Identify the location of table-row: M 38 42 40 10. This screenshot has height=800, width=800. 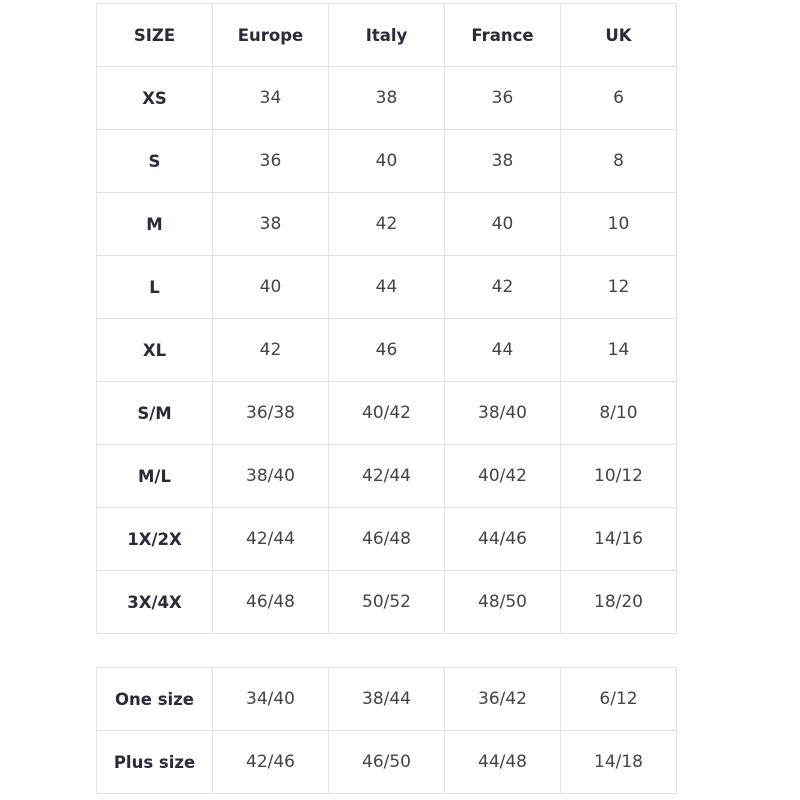
(386, 224).